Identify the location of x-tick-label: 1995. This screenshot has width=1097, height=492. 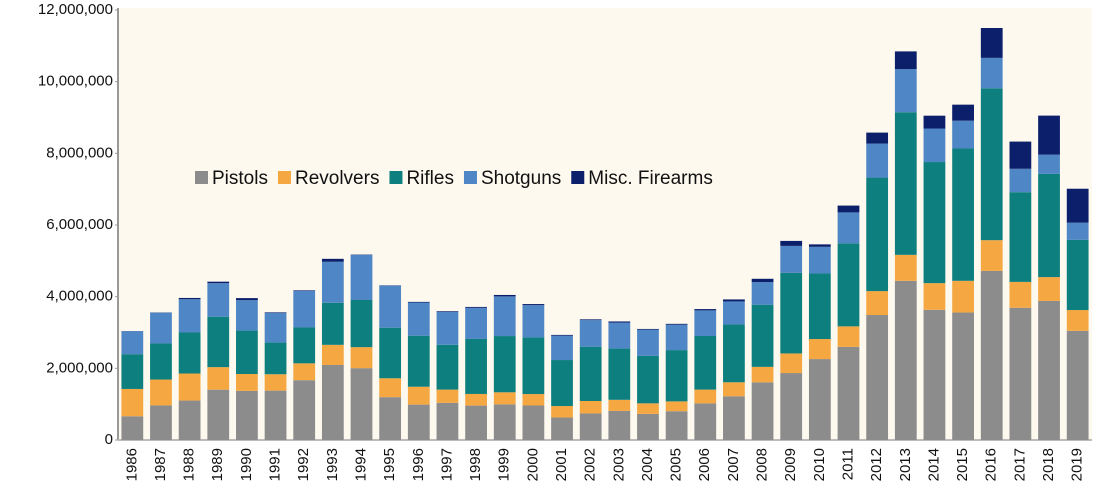
(389, 464).